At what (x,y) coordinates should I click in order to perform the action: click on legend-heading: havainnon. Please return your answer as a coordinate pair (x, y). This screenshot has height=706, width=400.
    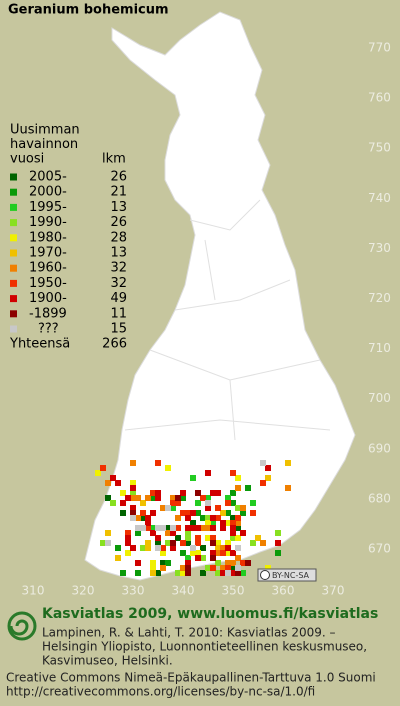
    Looking at the image, I should click on (44, 144).